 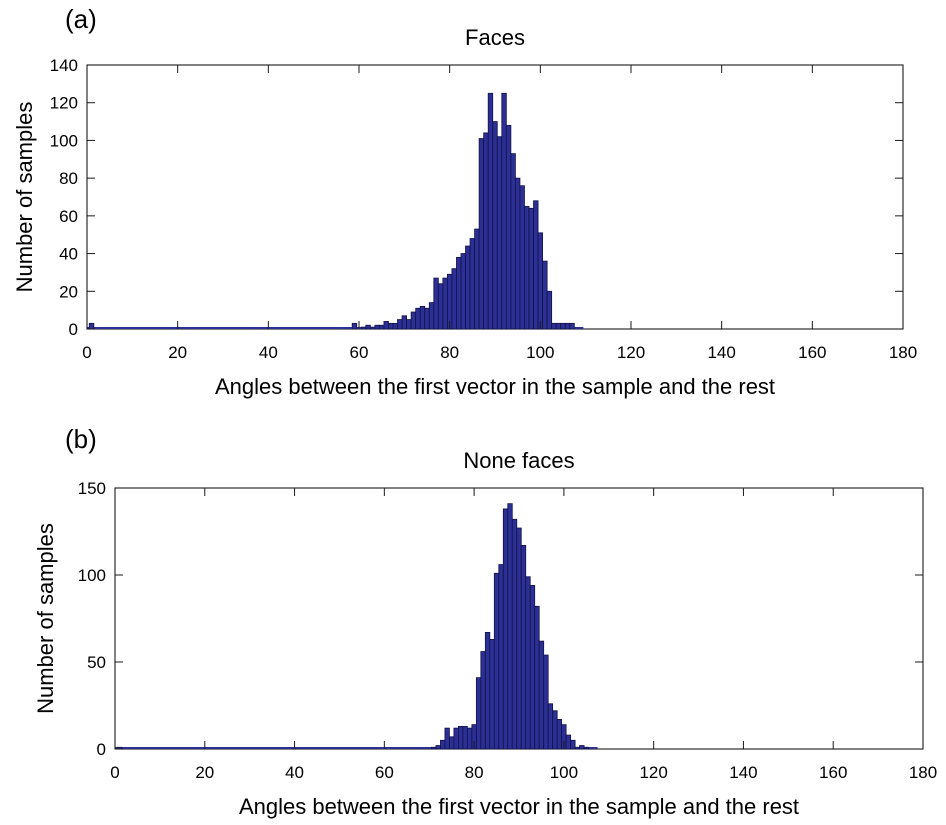 I want to click on y-tick-label: 120, so click(x=64, y=103).